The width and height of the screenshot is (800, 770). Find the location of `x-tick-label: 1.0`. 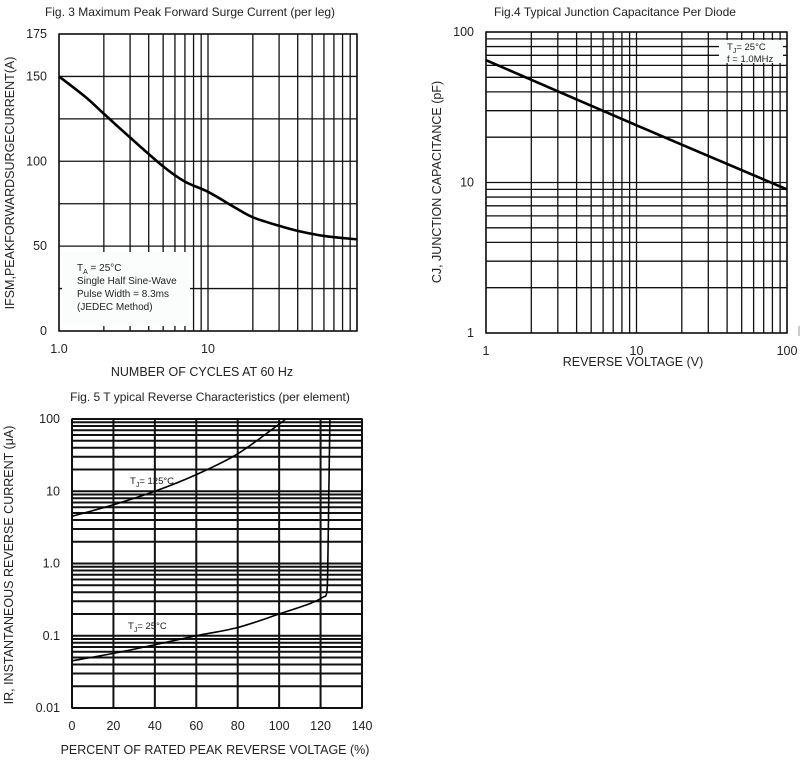

x-tick-label: 1.0 is located at coordinates (58, 349).